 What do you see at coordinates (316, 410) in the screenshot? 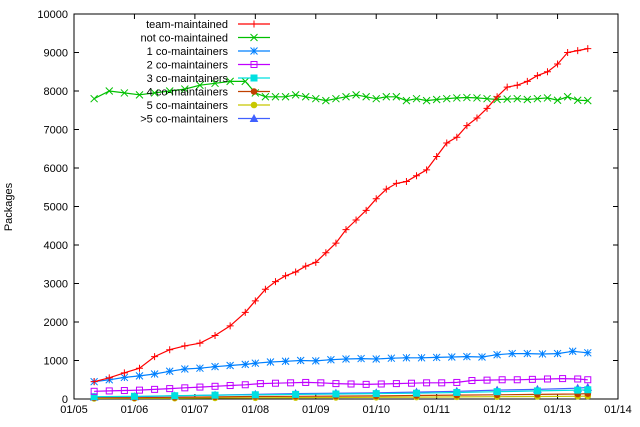
I see `x-tick-label: 01/09` at bounding box center [316, 410].